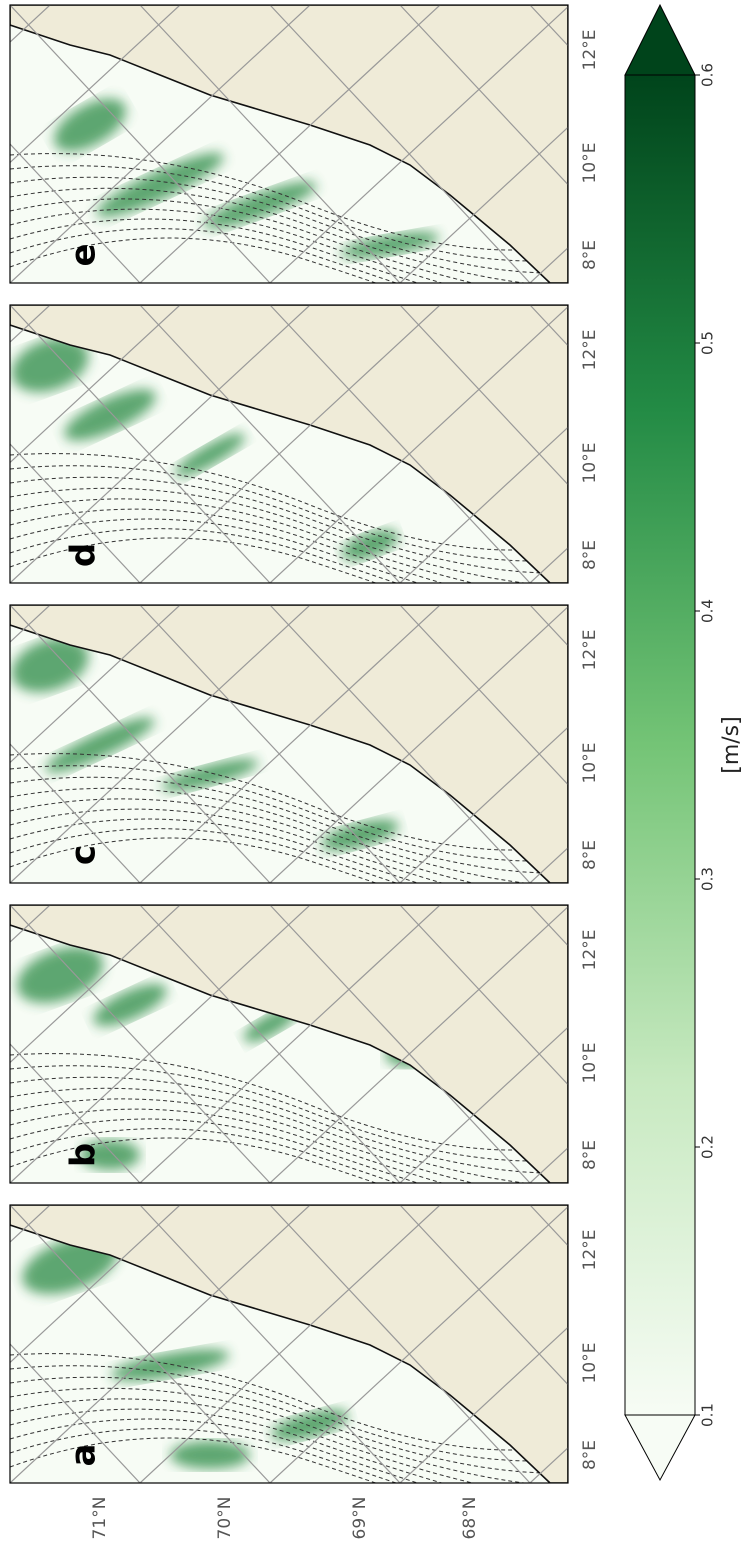 The height and width of the screenshot is (1554, 747). Describe the element at coordinates (100, 1518) in the screenshot. I see `lat-label: 71°N` at that location.